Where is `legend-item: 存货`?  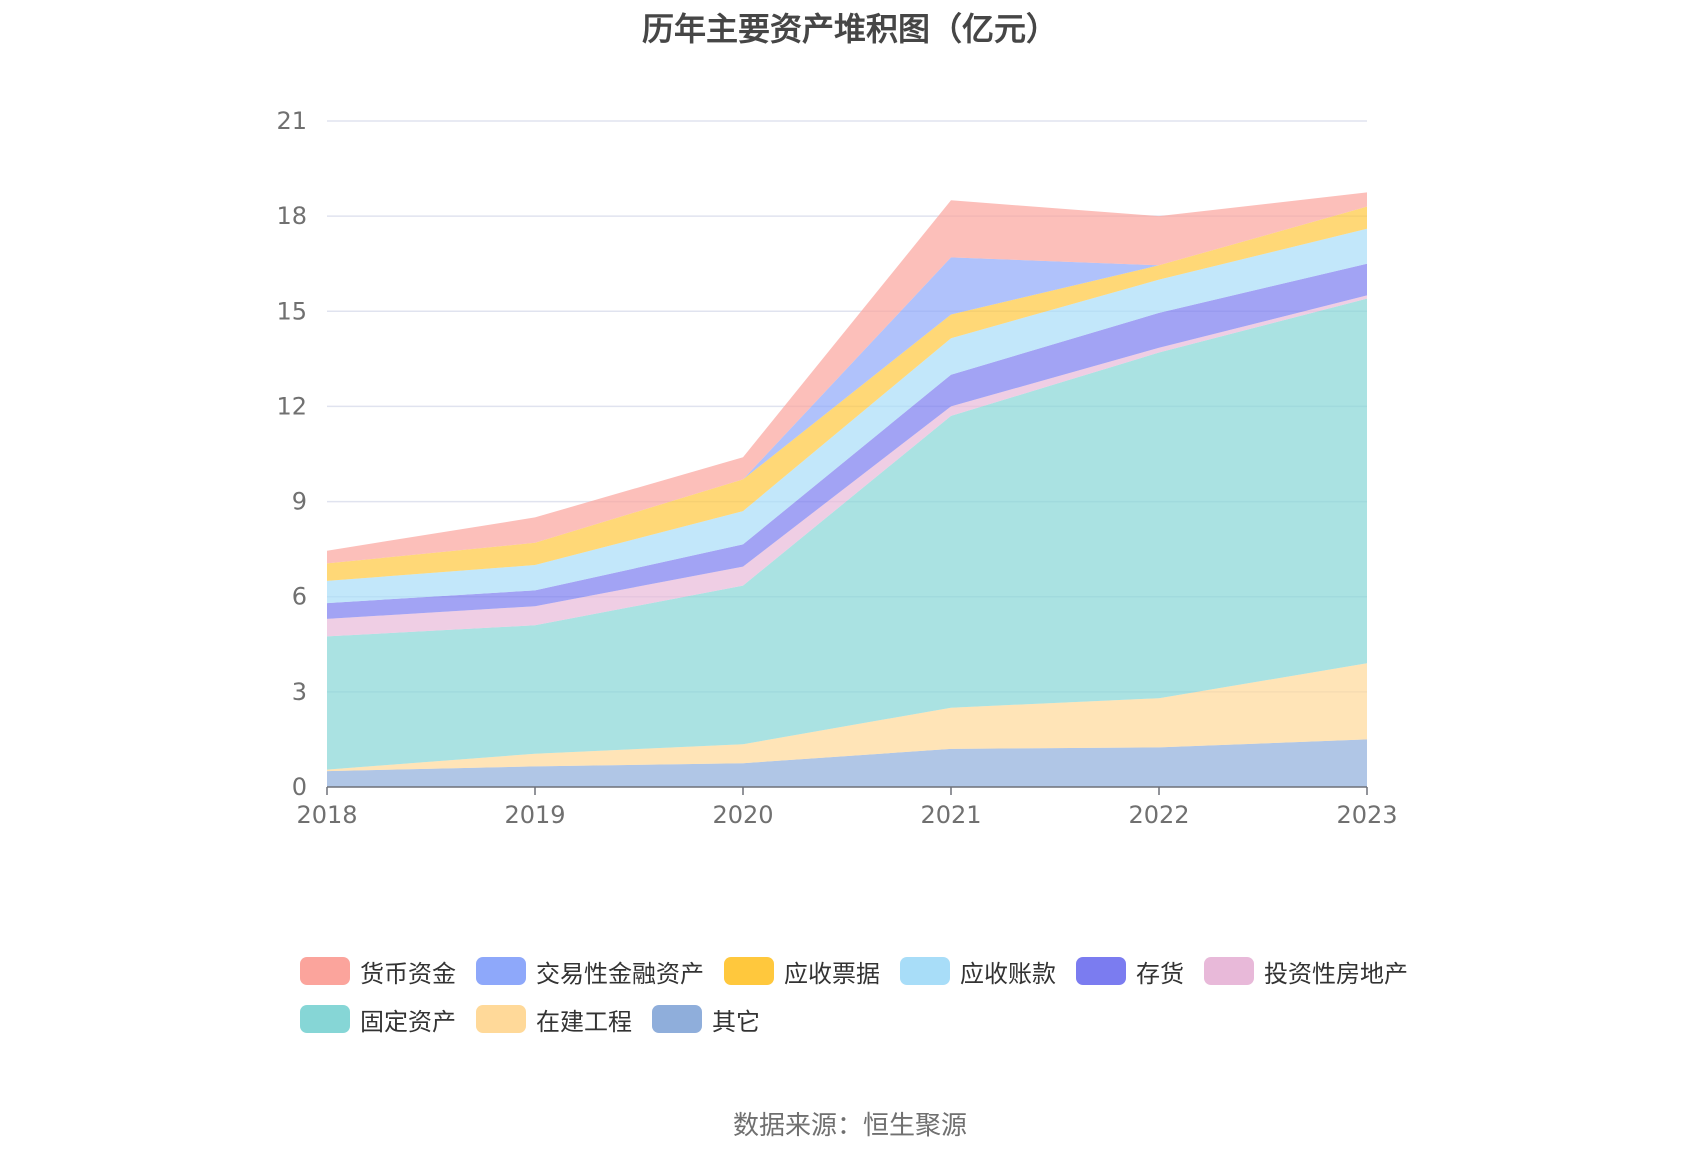 legend-item: 存货 is located at coordinates (1130, 971).